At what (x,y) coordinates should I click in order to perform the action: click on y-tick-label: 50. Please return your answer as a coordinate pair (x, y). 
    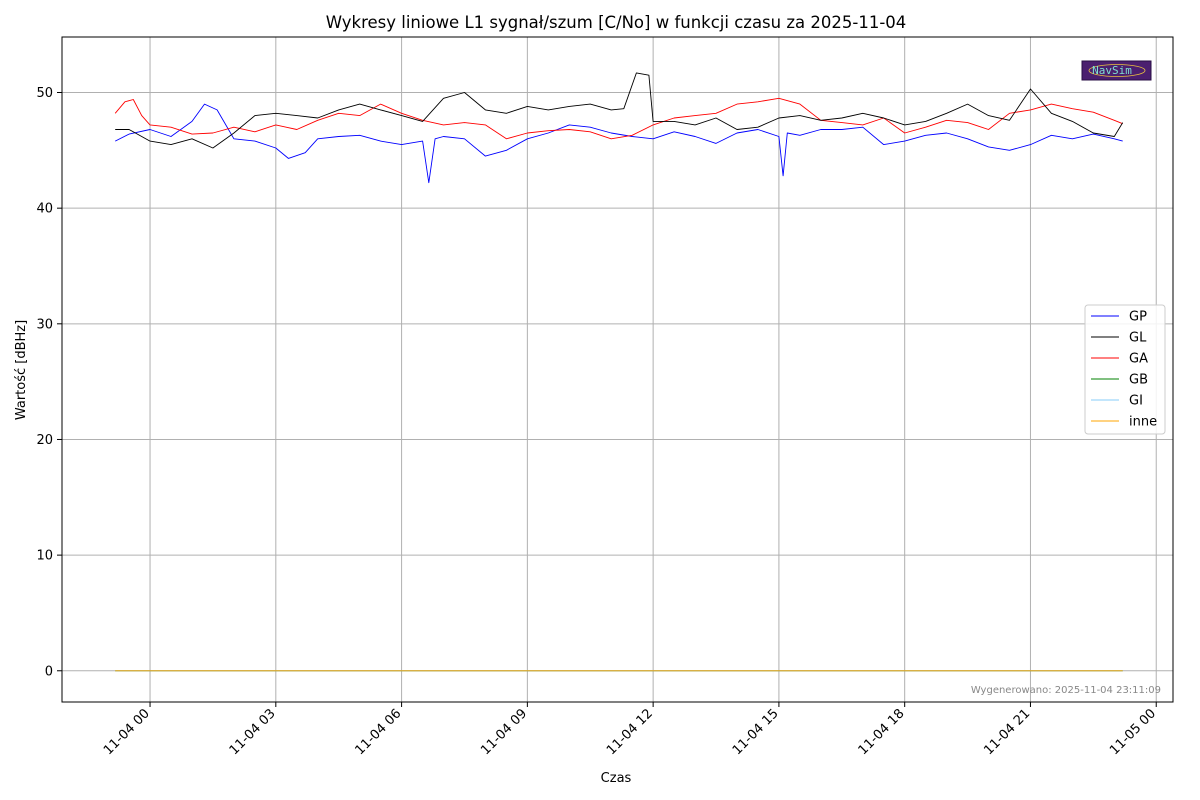
    Looking at the image, I should click on (44, 93).